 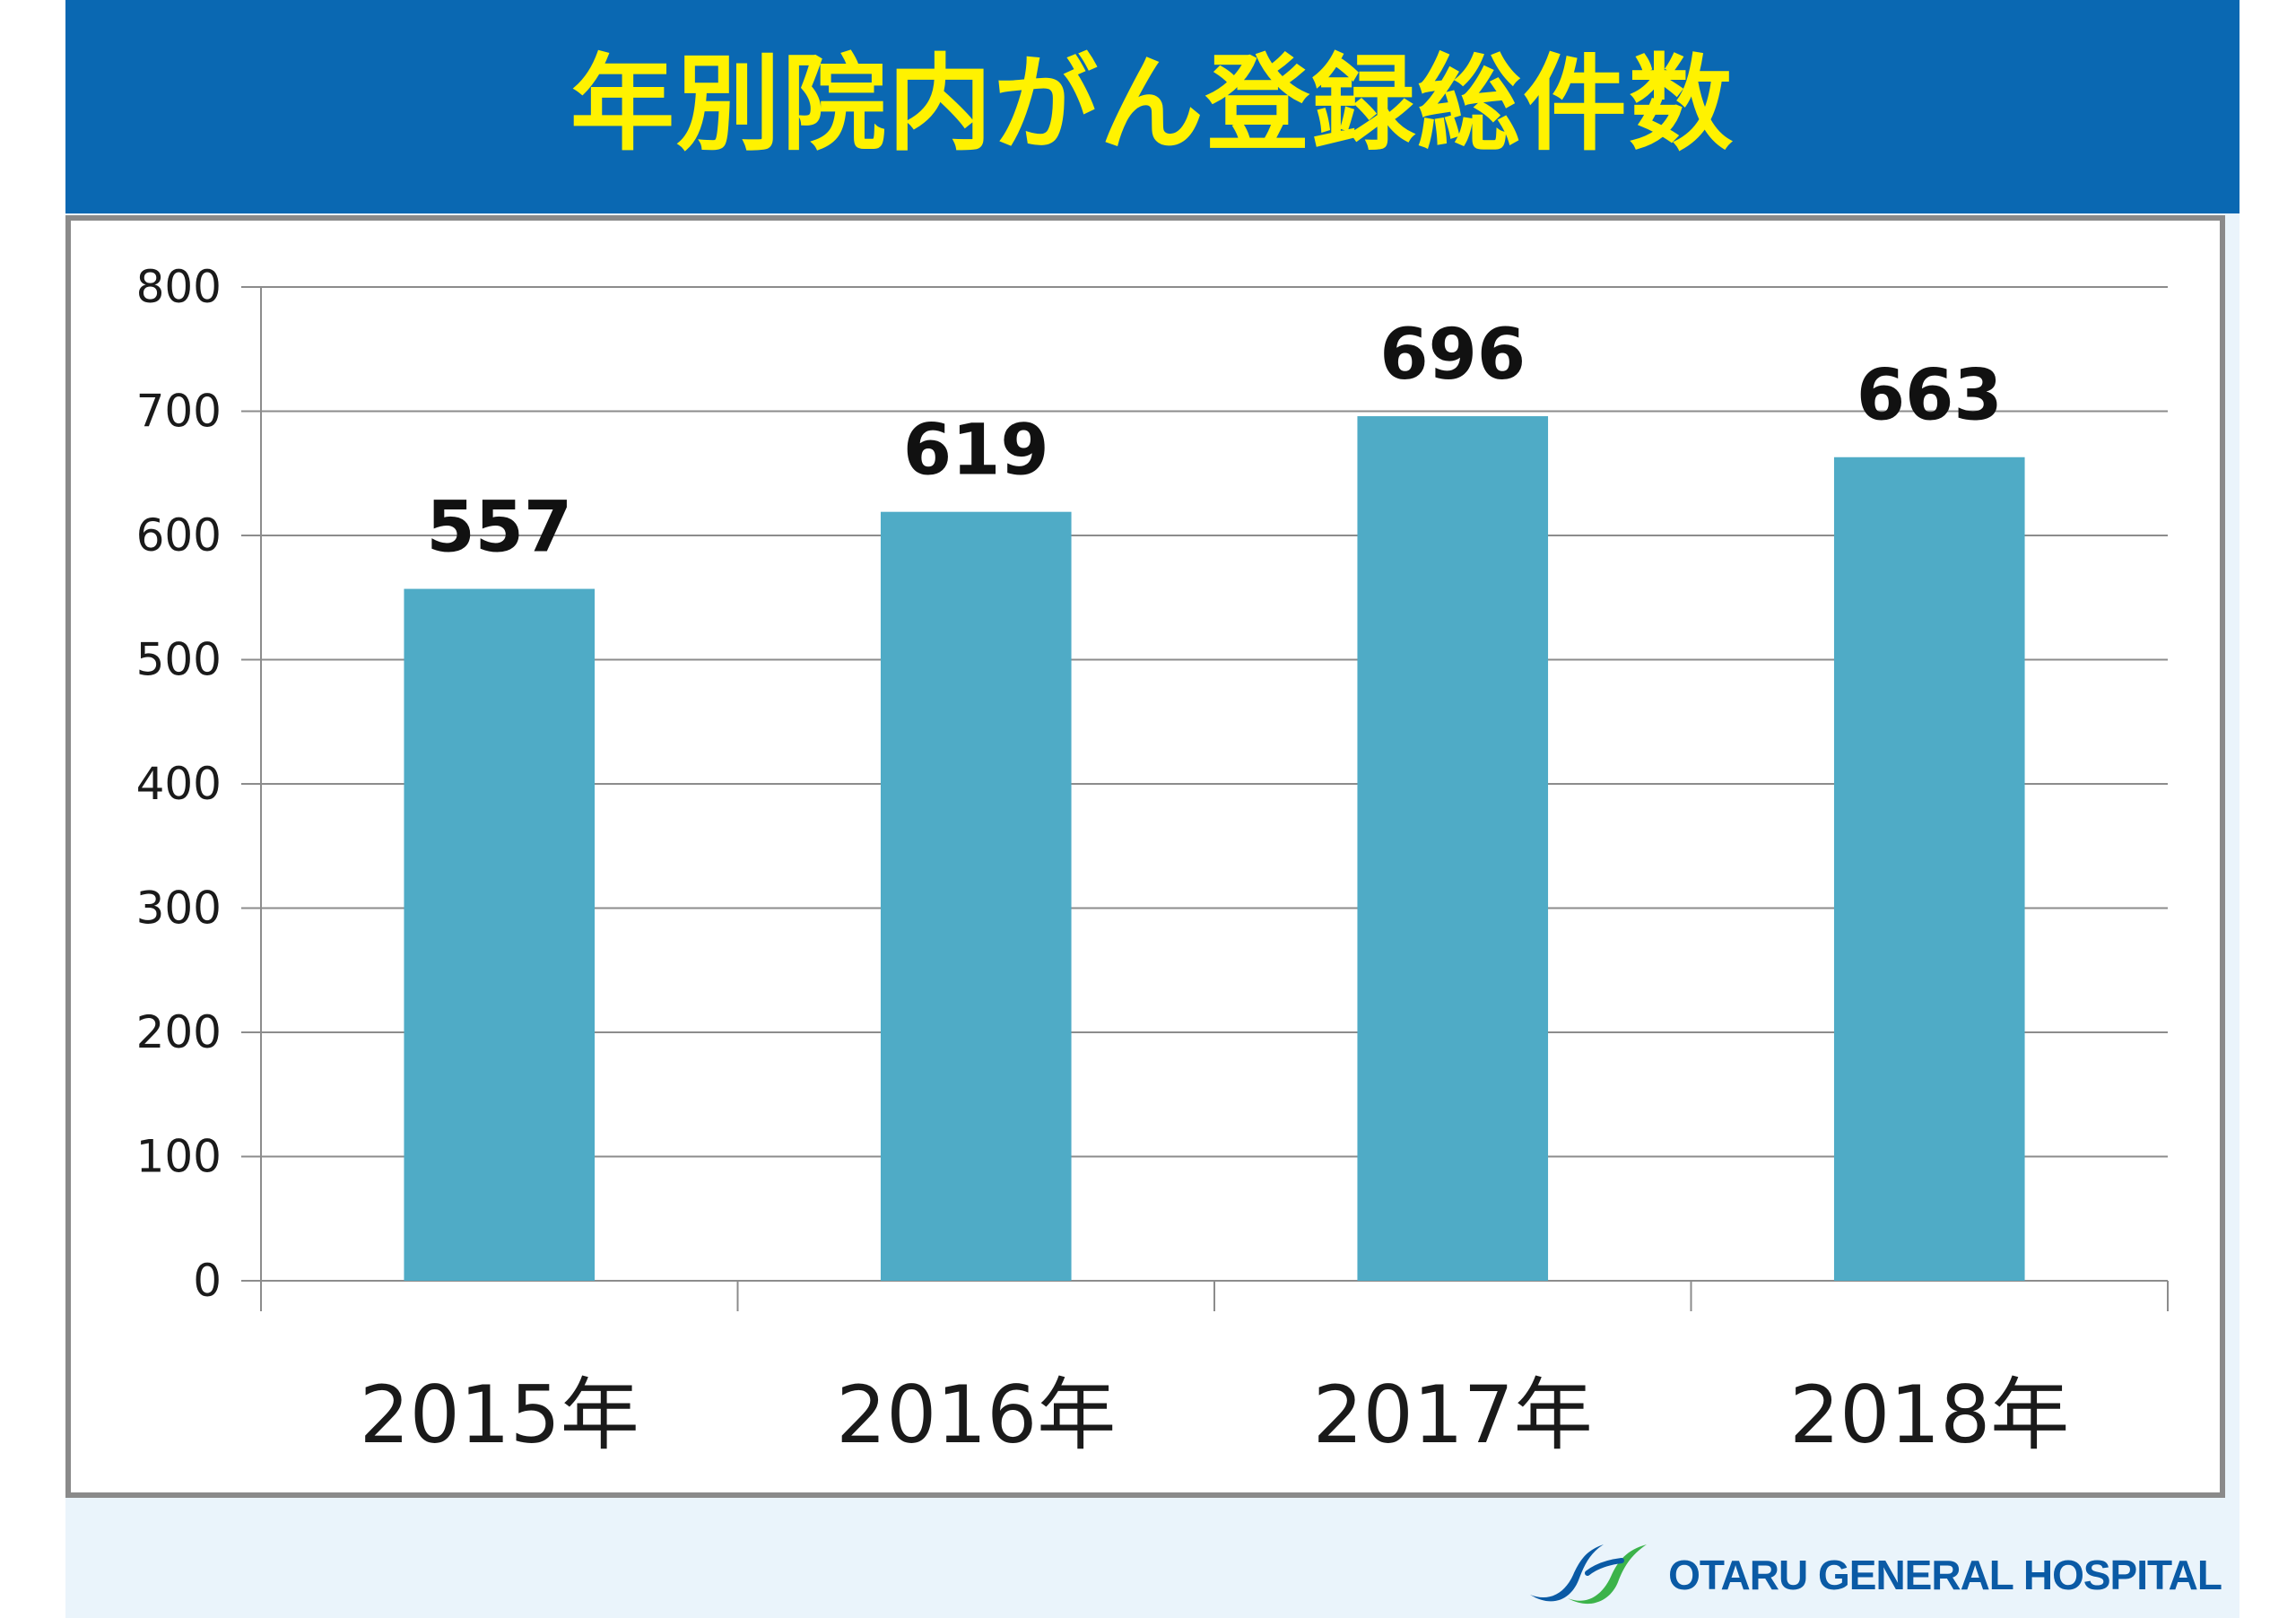 I want to click on y-tick-label: 500, so click(x=179, y=660).